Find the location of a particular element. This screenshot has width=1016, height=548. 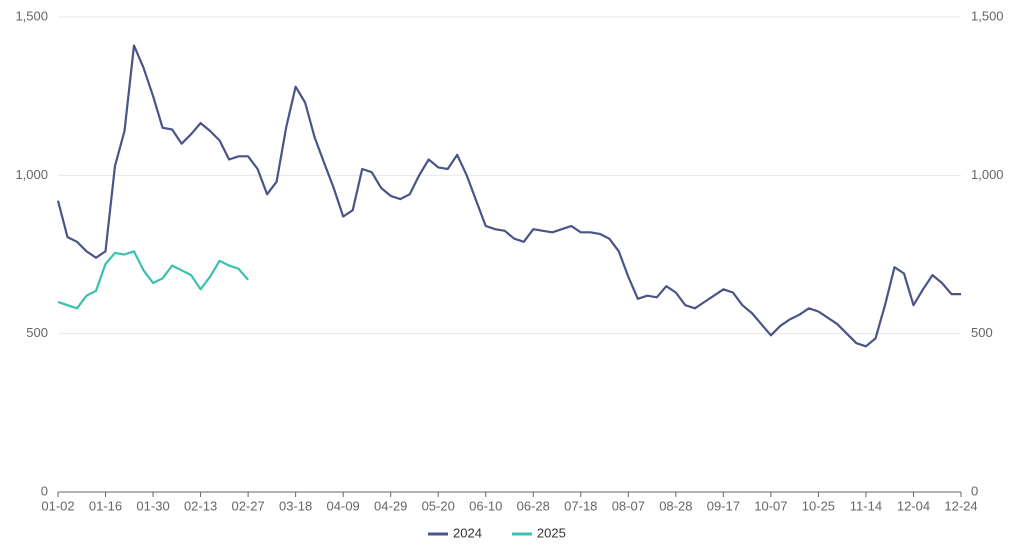

x-tick-label: 06-28 is located at coordinates (533, 505).